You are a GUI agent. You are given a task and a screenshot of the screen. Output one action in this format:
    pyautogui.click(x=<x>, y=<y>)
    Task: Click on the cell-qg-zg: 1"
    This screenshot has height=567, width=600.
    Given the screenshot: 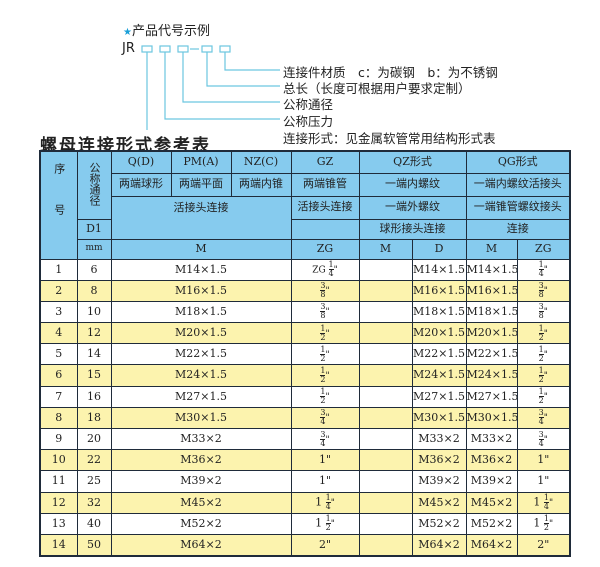 What is the action you would take?
    pyautogui.click(x=543, y=460)
    